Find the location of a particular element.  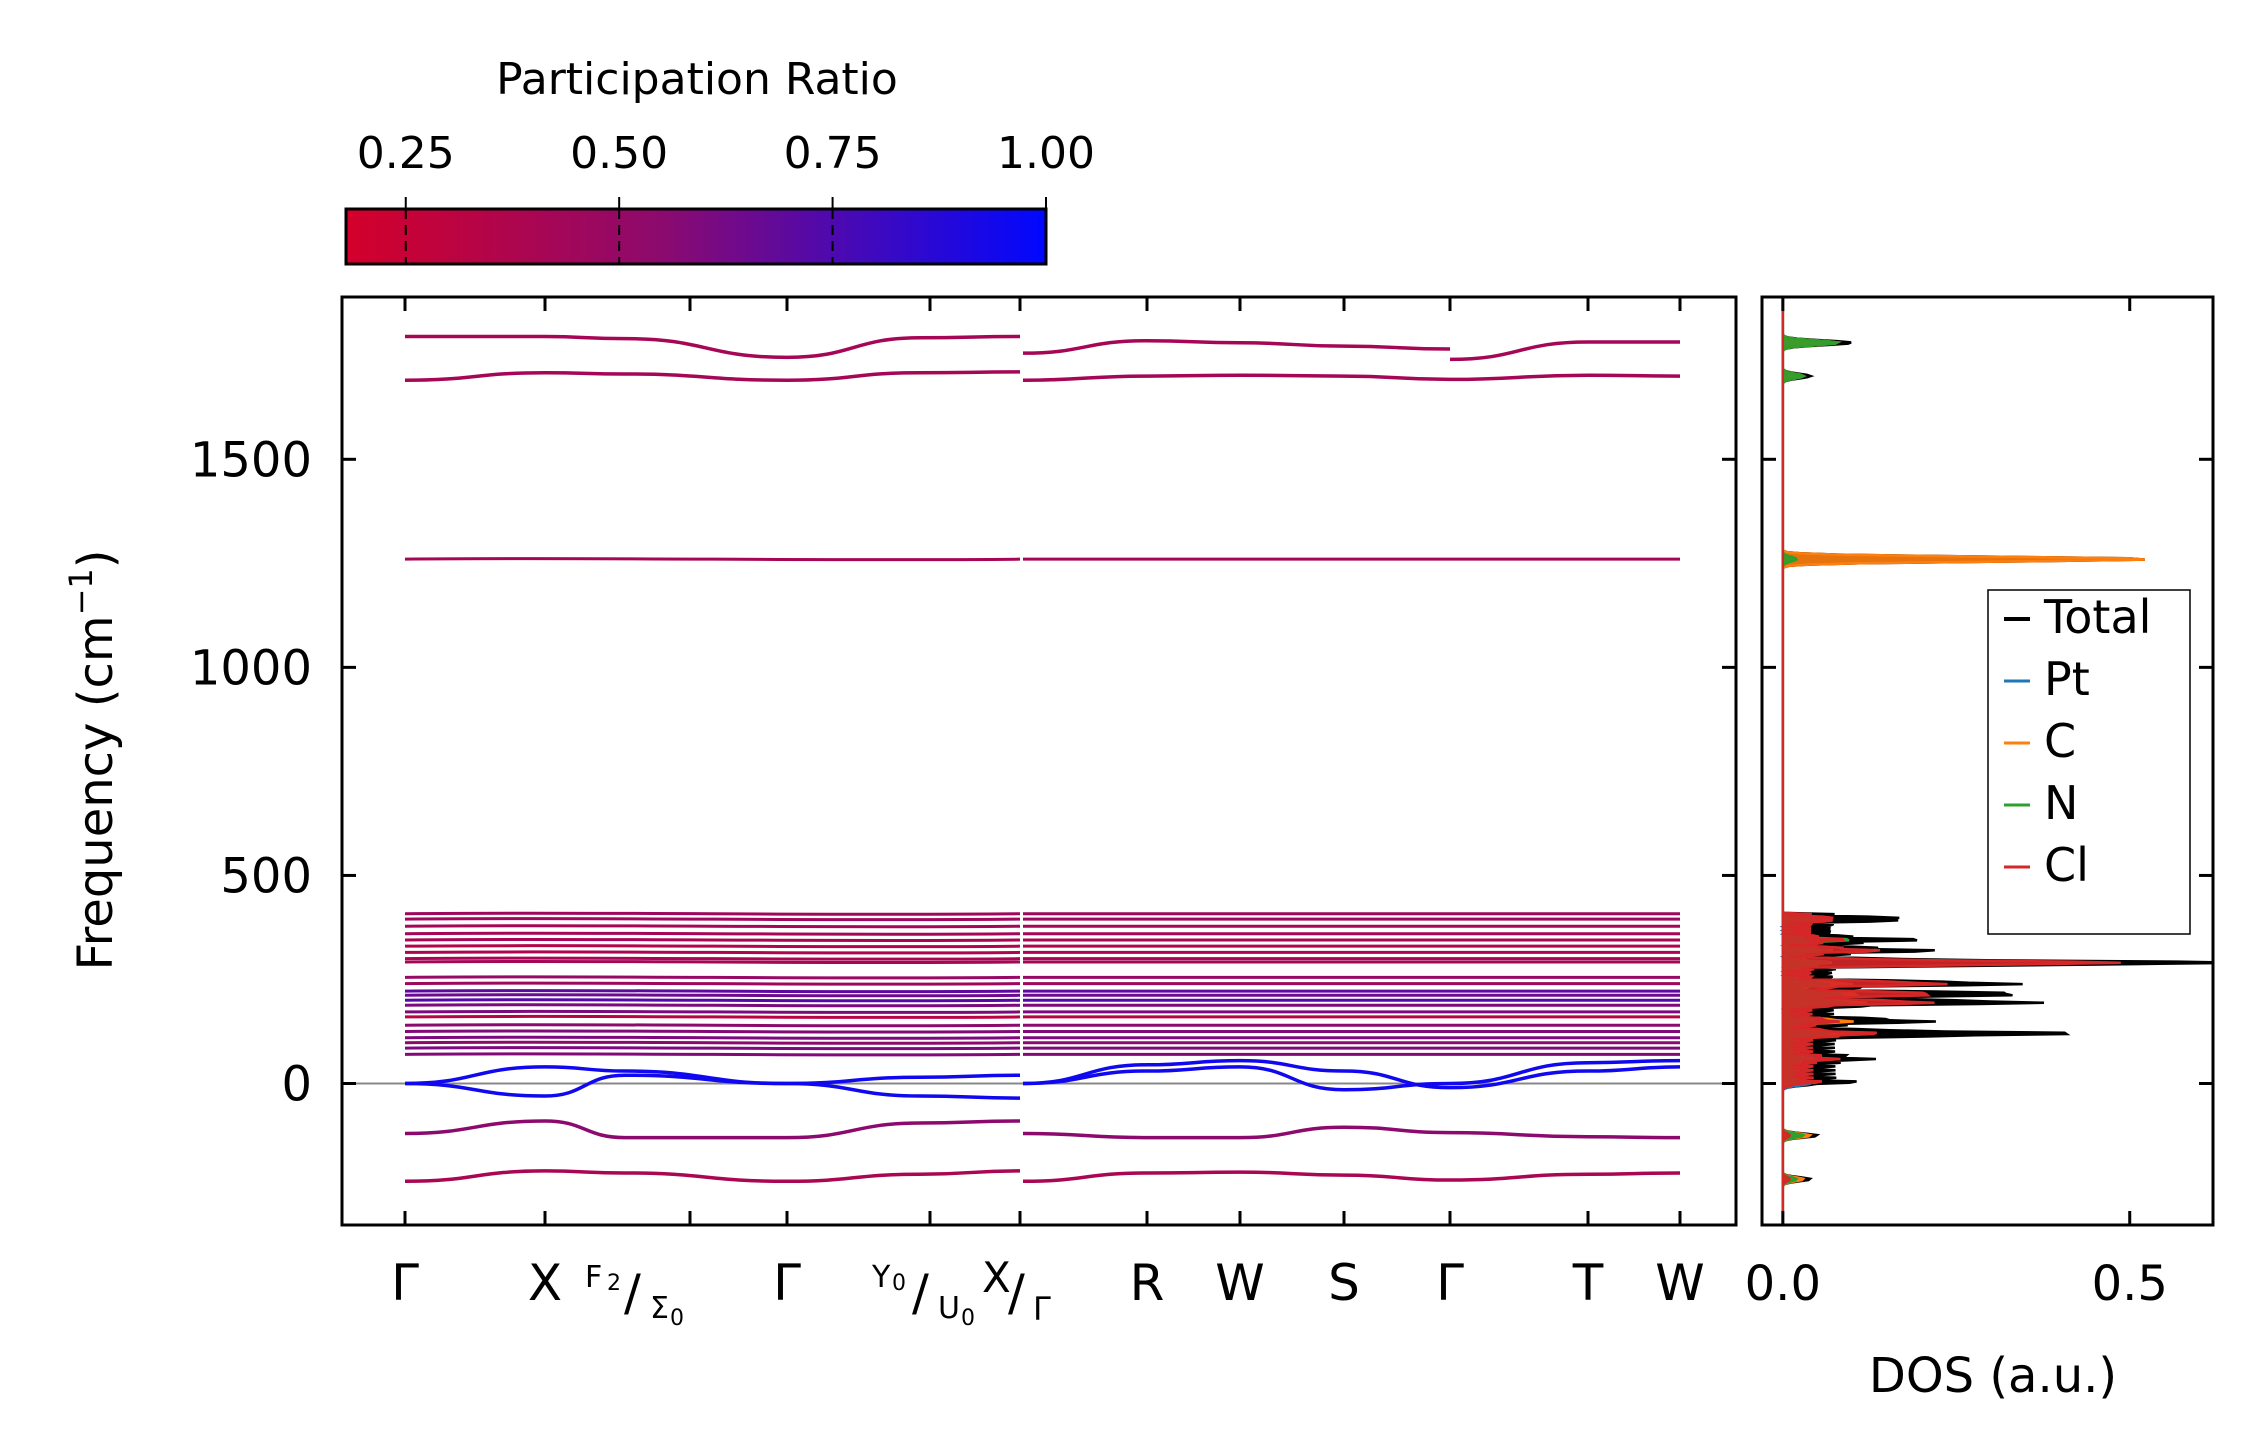

colorbar-tick-label: 0.50 is located at coordinates (619, 153).